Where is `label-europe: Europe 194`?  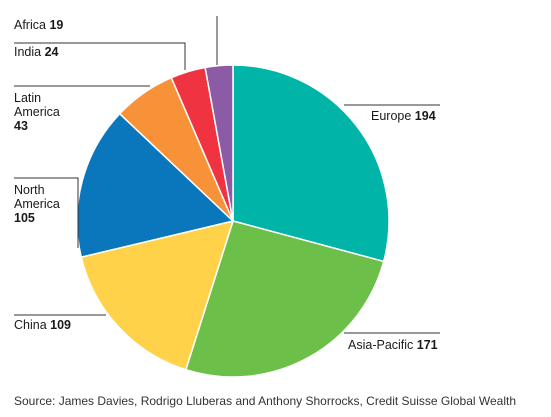 label-europe: Europe 194 is located at coordinates (403, 116).